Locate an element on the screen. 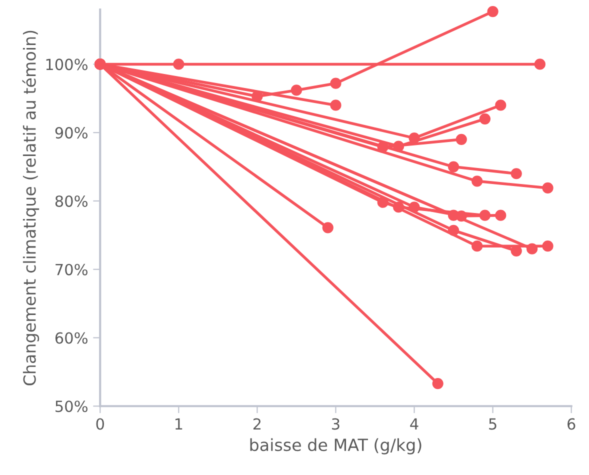 This screenshot has height=475, width=589. y-tick-label: 70% is located at coordinates (72, 270).